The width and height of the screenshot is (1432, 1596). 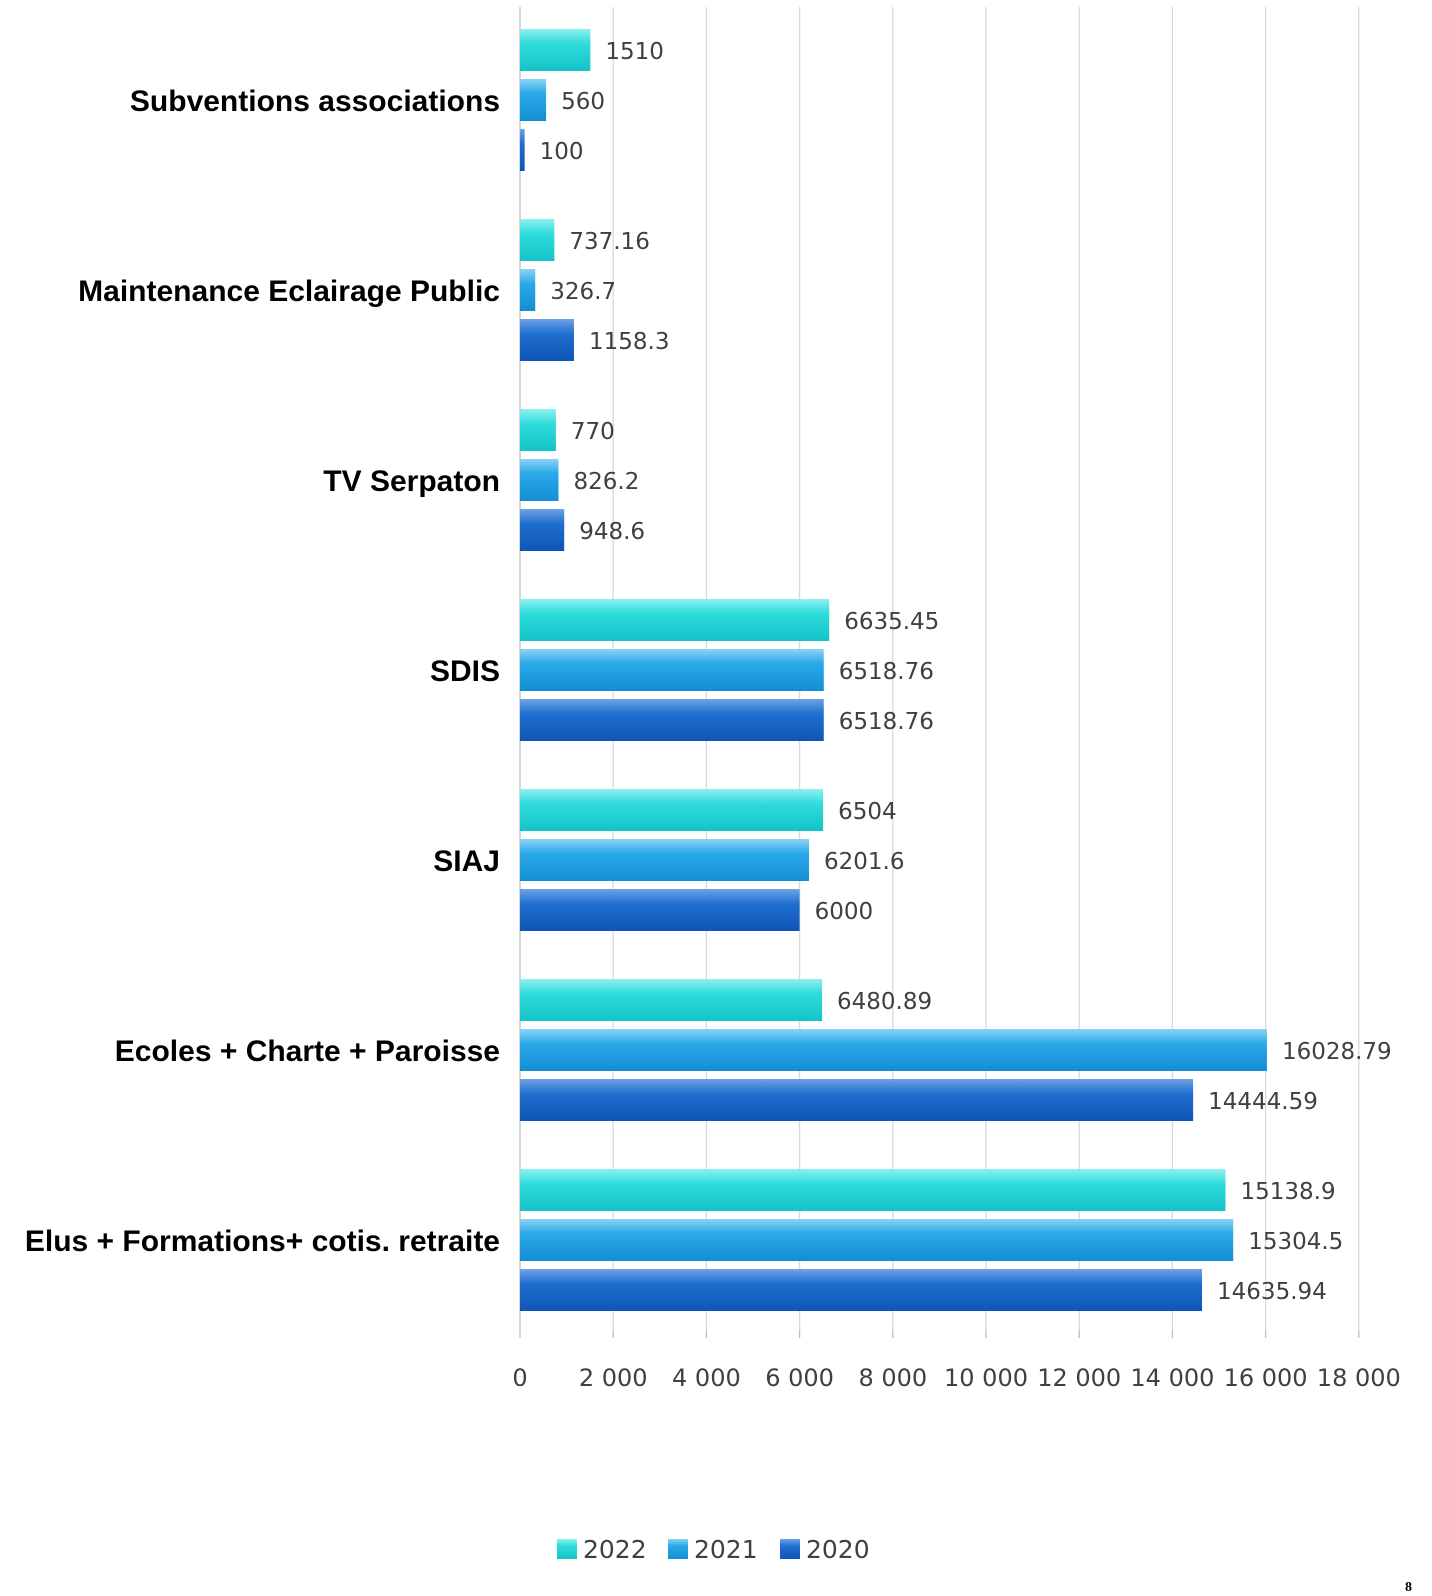 I want to click on data-label: 15138.9, so click(x=1287, y=1192).